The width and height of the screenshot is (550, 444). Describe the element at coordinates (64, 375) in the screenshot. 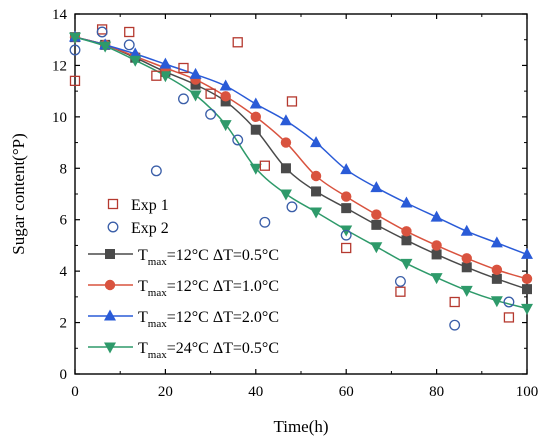

I see `y-tick-label: 0` at that location.